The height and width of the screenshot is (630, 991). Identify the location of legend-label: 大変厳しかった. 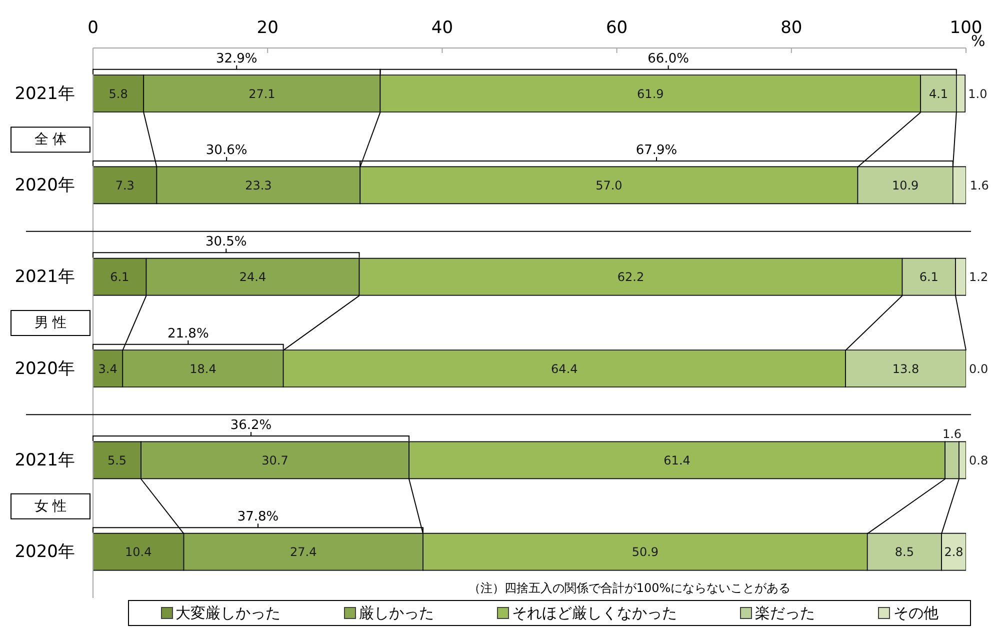
(227, 613).